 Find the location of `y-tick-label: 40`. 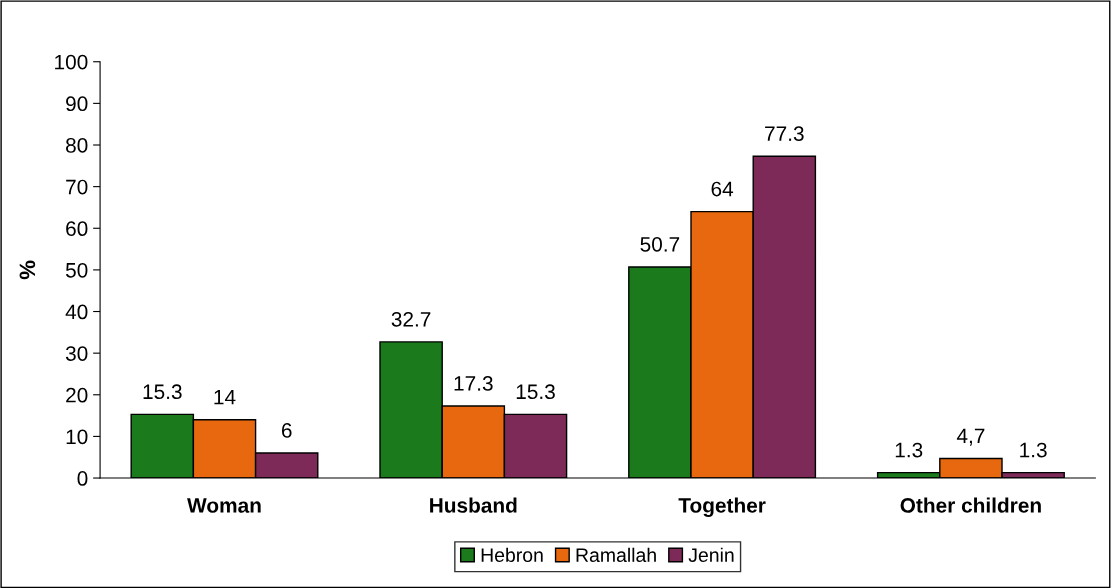

y-tick-label: 40 is located at coordinates (76, 312).